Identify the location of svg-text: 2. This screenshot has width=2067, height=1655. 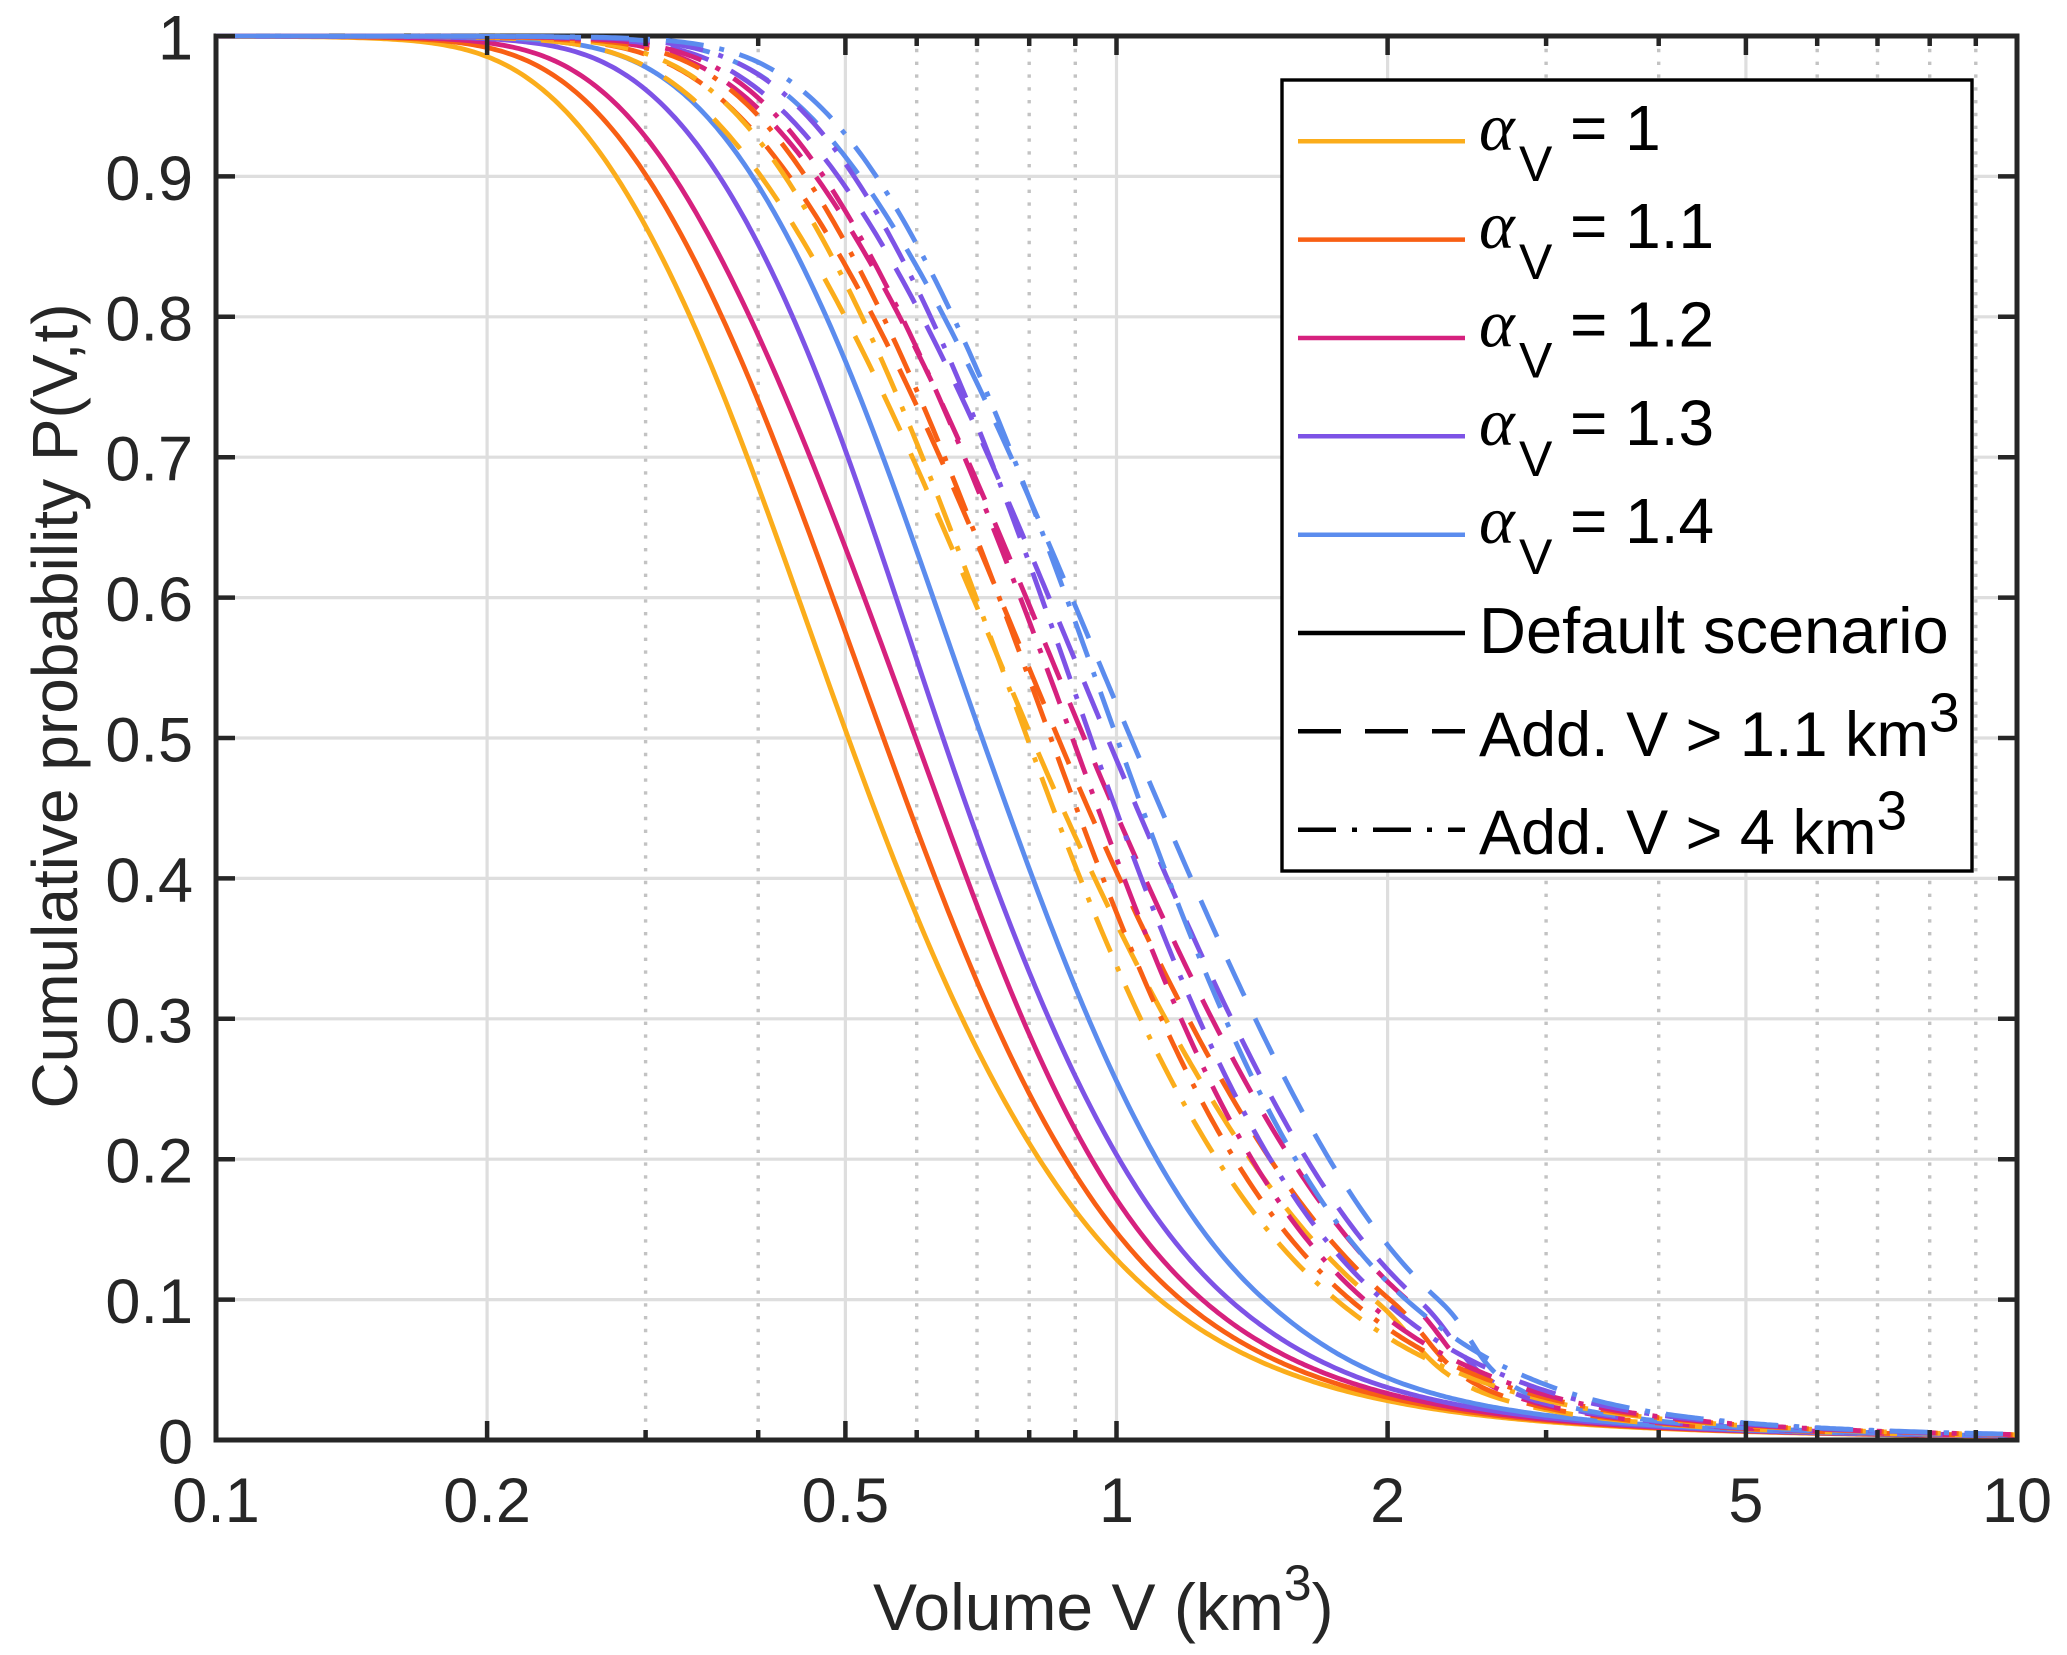
(1387, 1501).